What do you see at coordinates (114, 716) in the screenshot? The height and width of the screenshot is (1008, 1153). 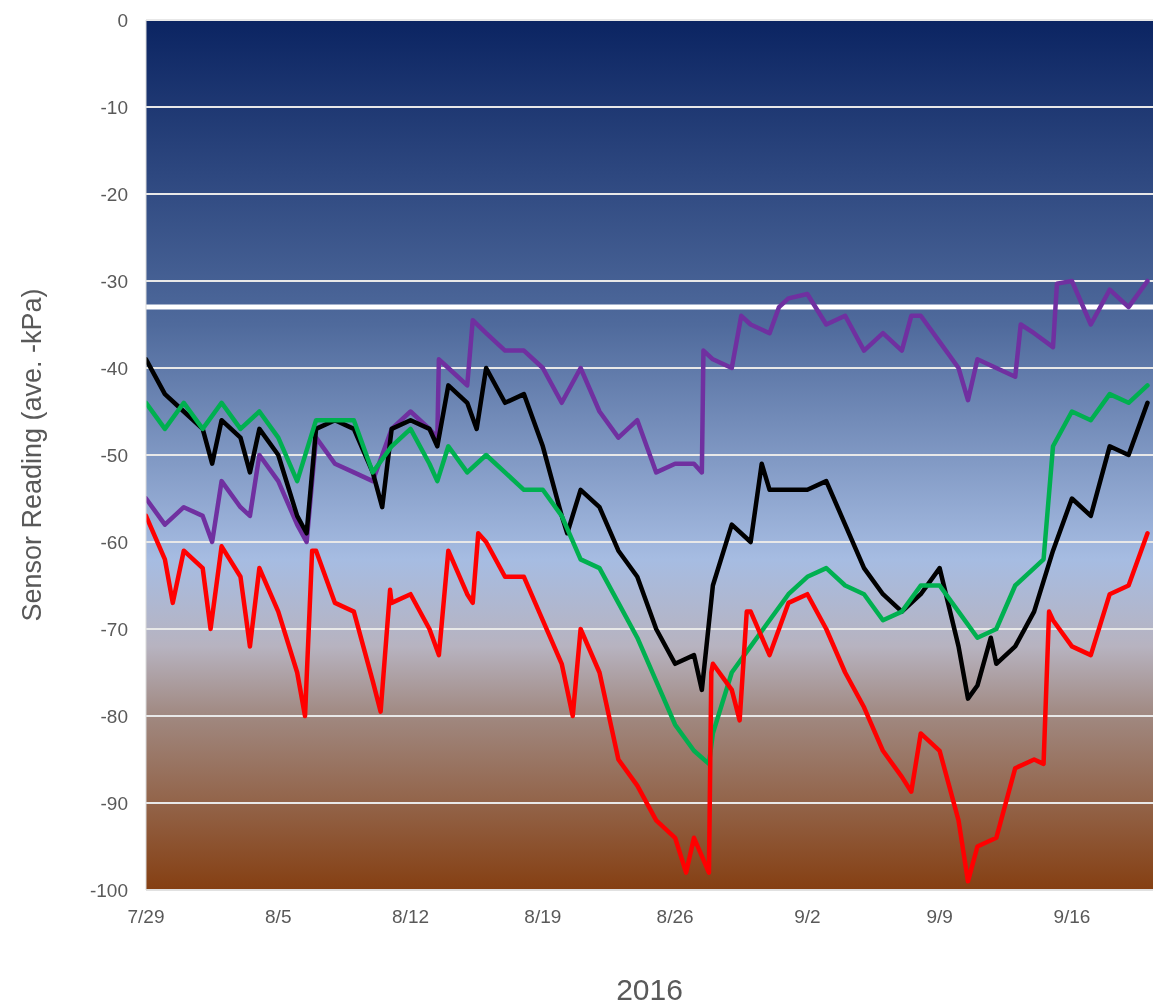 I see `y-tick-label: -80` at bounding box center [114, 716].